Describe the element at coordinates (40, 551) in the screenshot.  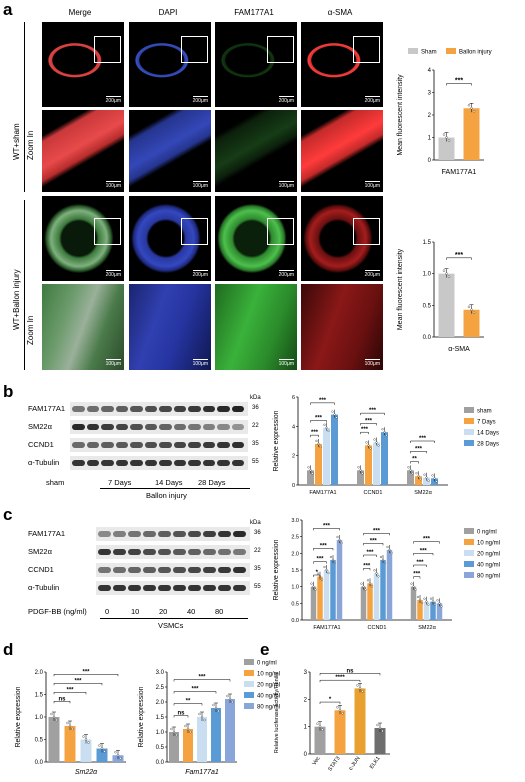
I see `blot-protein-label: SM22α` at that location.